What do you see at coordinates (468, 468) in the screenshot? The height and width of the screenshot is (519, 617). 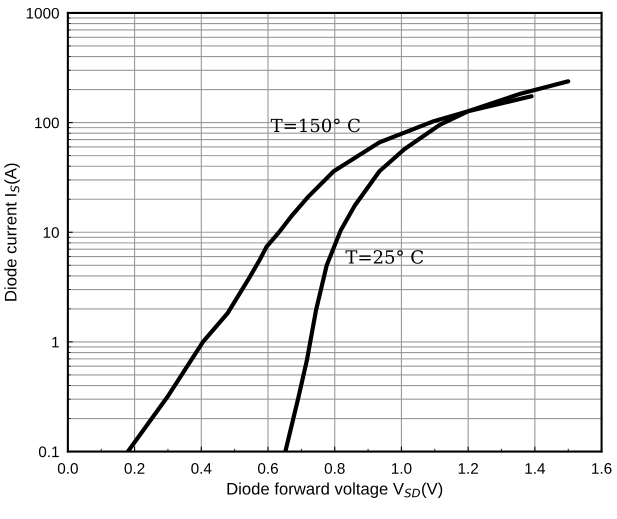 I see `x-tick-label: 1.2` at bounding box center [468, 468].